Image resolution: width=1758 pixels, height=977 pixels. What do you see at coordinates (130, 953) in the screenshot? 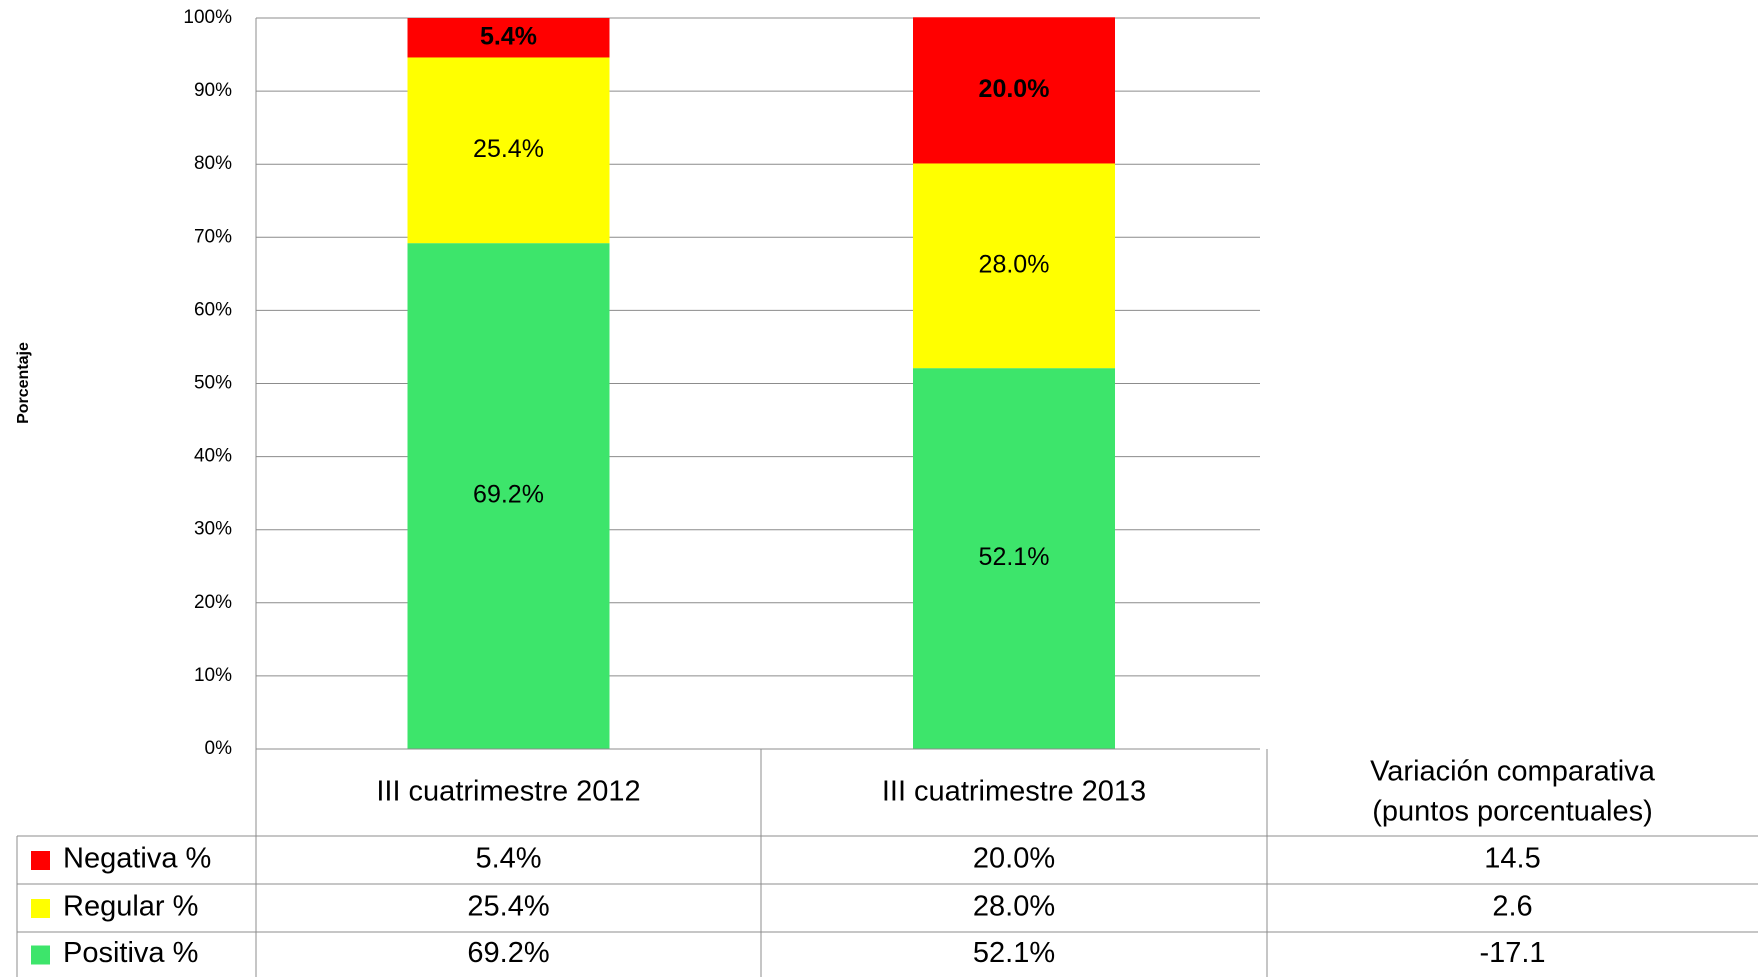
I see `legend-label: Positiva %` at bounding box center [130, 953].